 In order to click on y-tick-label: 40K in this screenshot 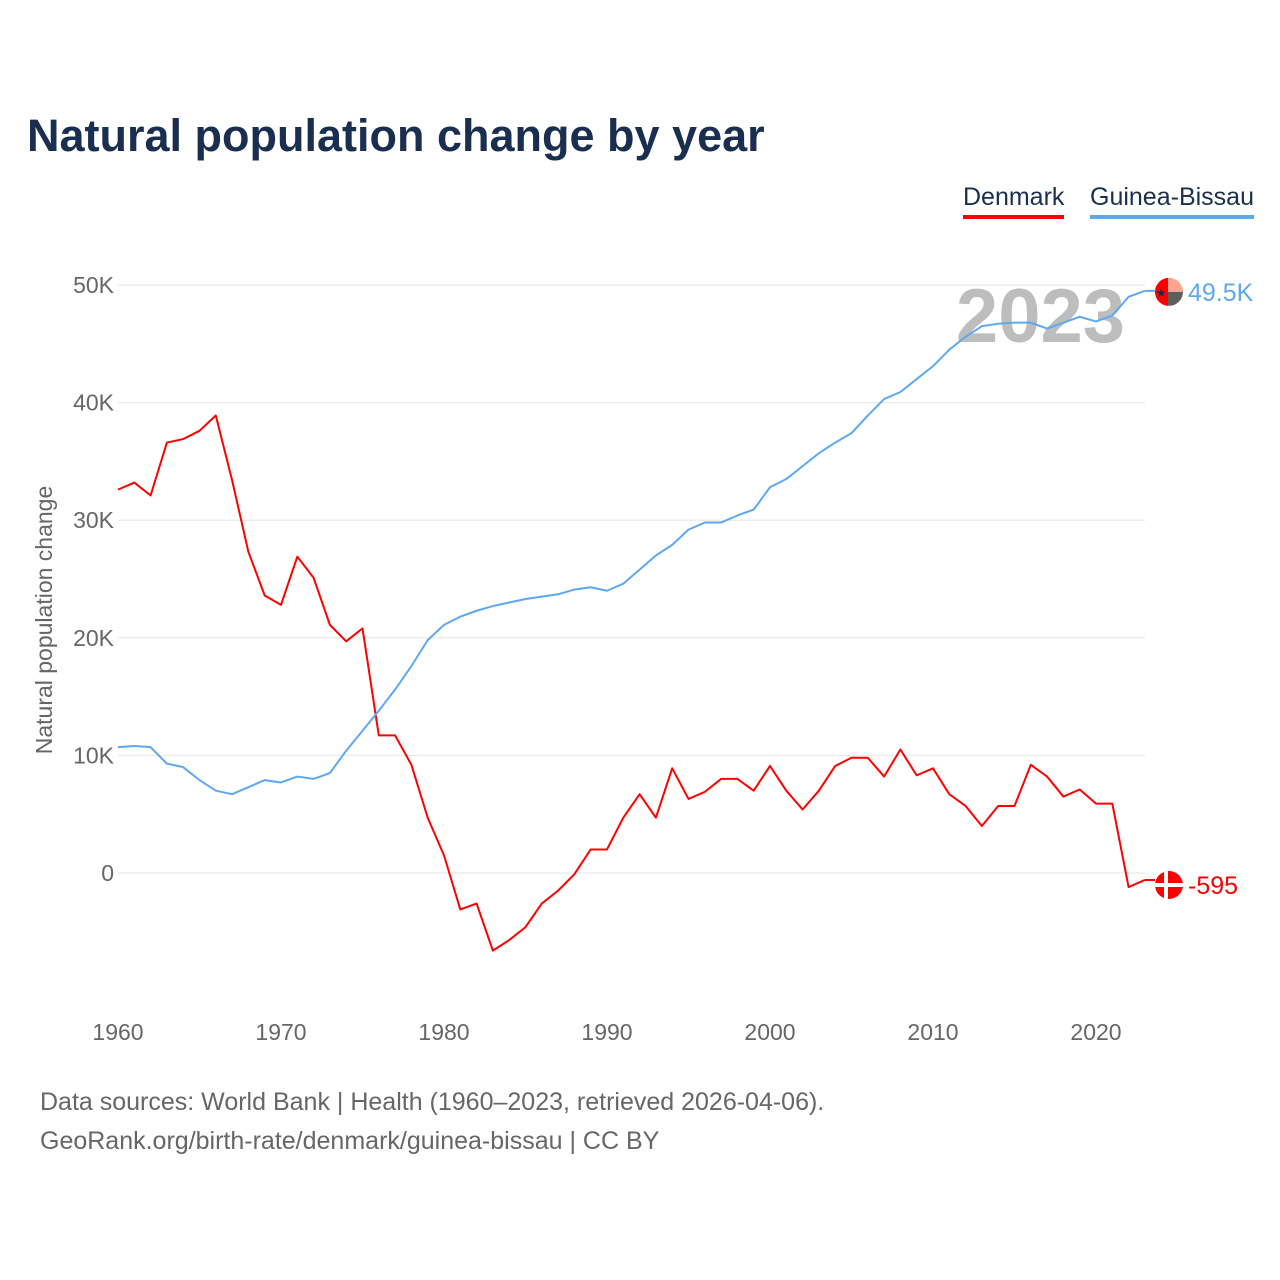, I will do `click(94, 403)`.